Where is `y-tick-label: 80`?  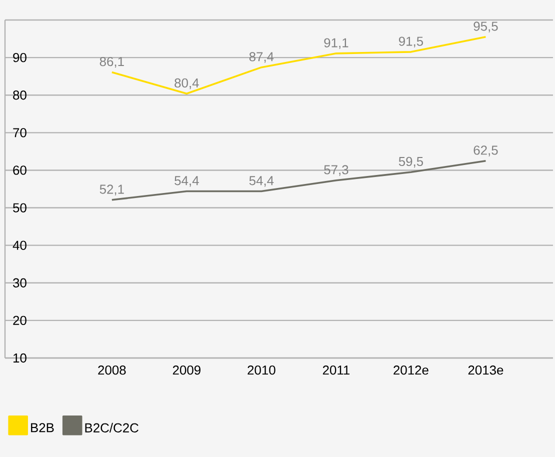
y-tick-label: 80 is located at coordinates (19, 95).